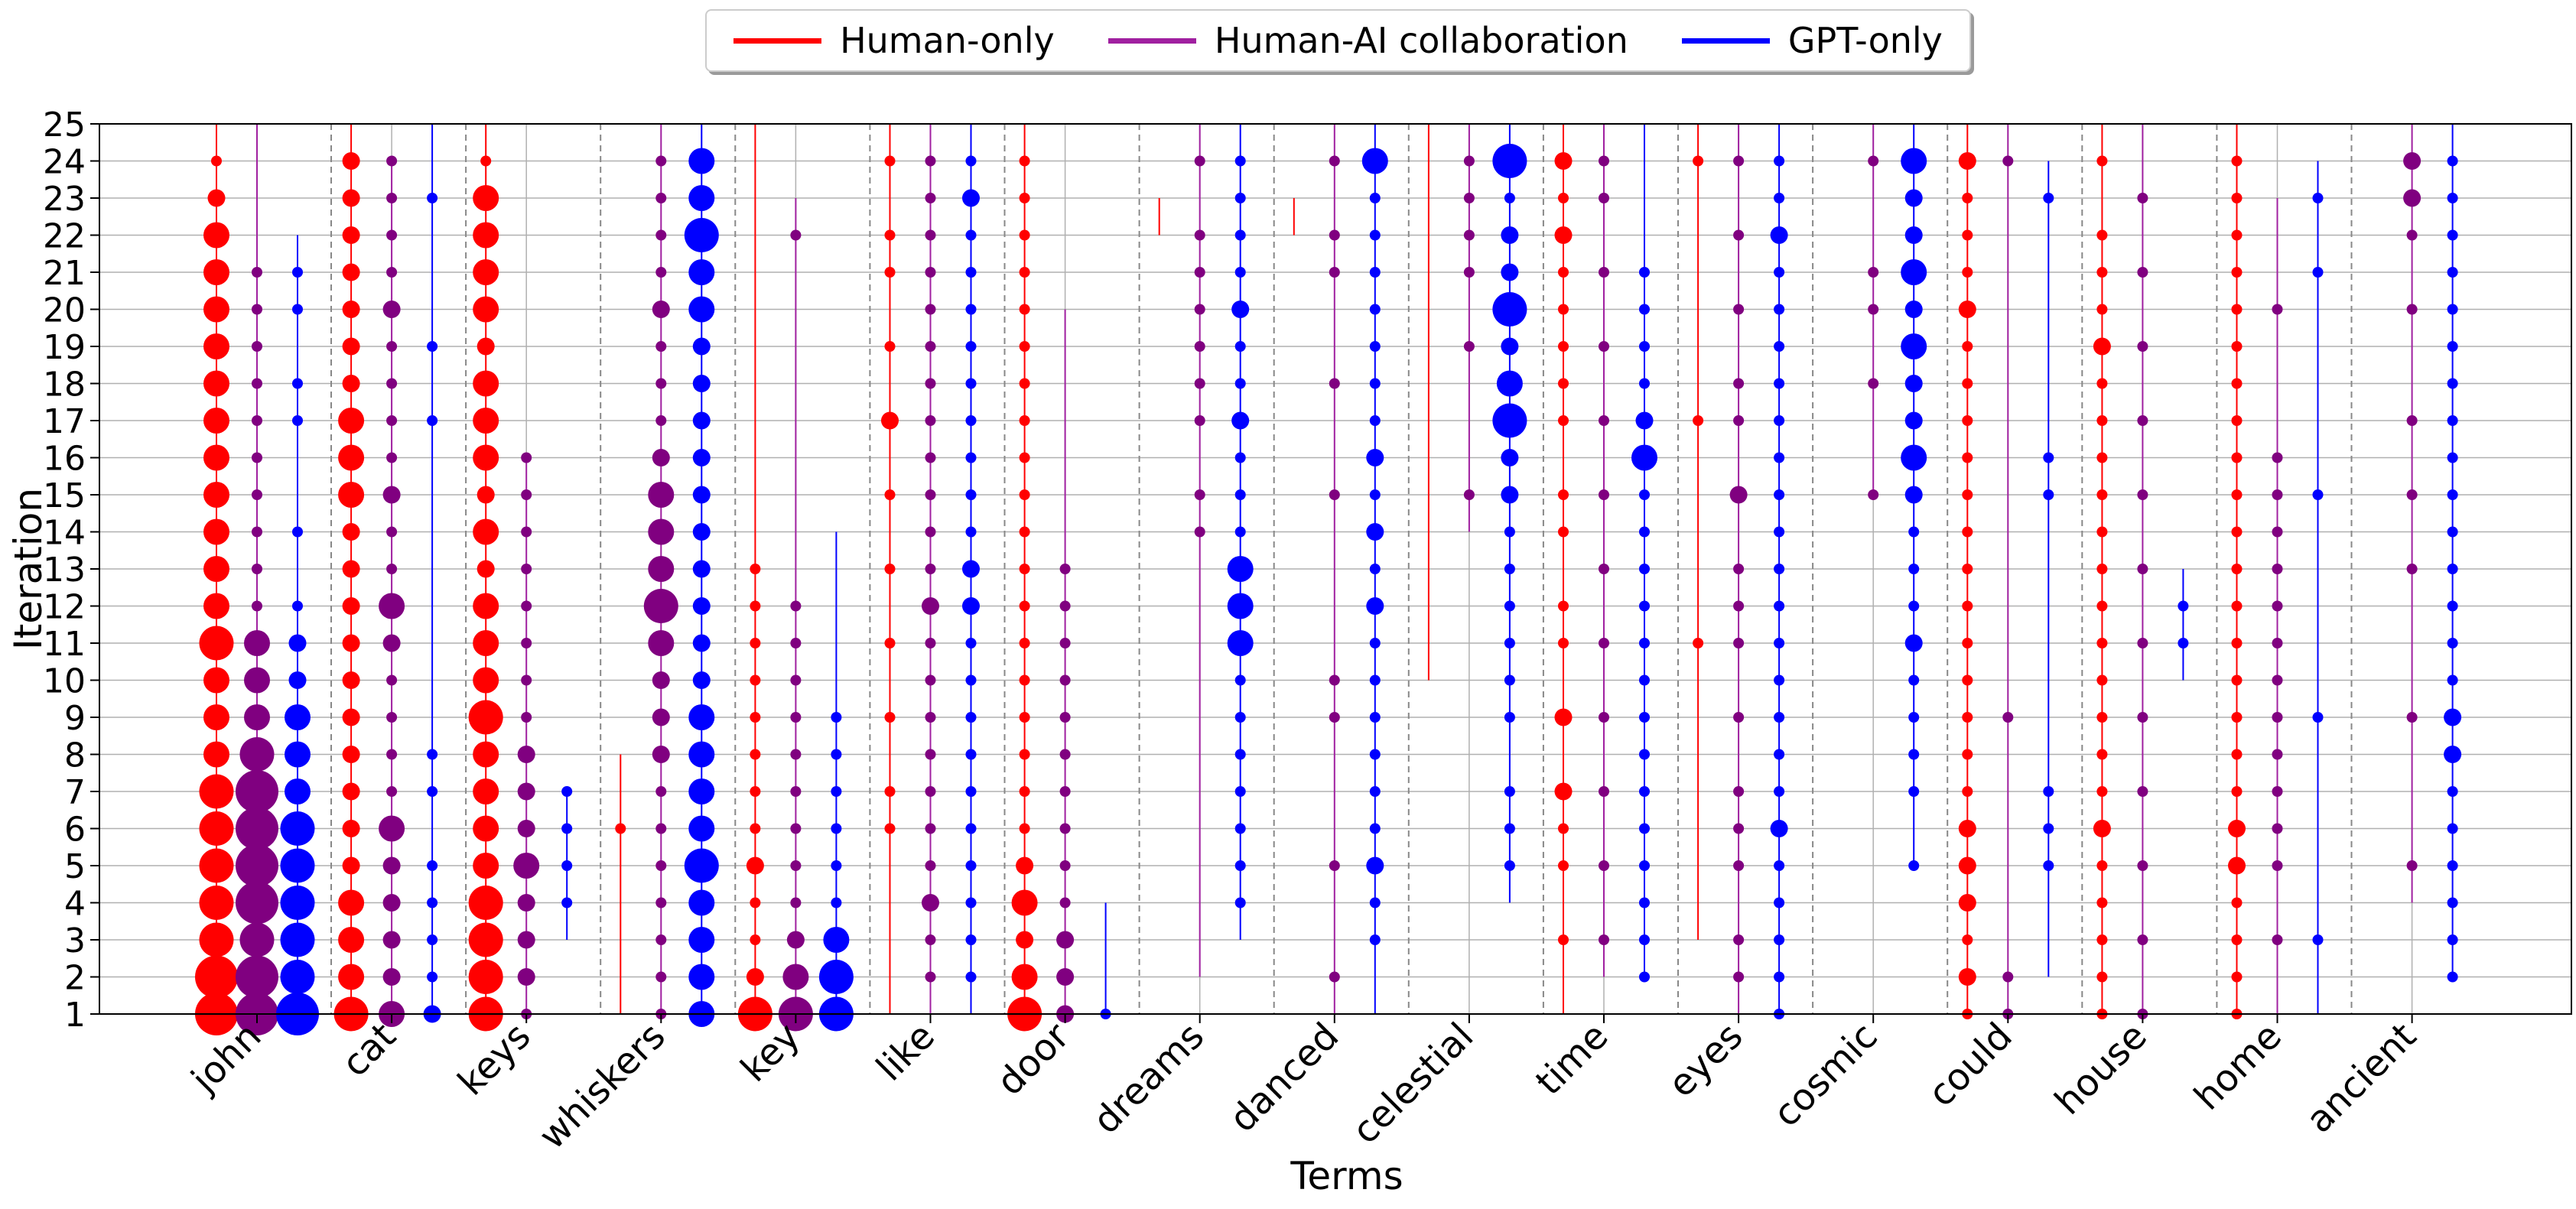 This screenshot has width=2576, height=1209. Describe the element at coordinates (64, 570) in the screenshot. I see `y-tick-label: 13` at that location.